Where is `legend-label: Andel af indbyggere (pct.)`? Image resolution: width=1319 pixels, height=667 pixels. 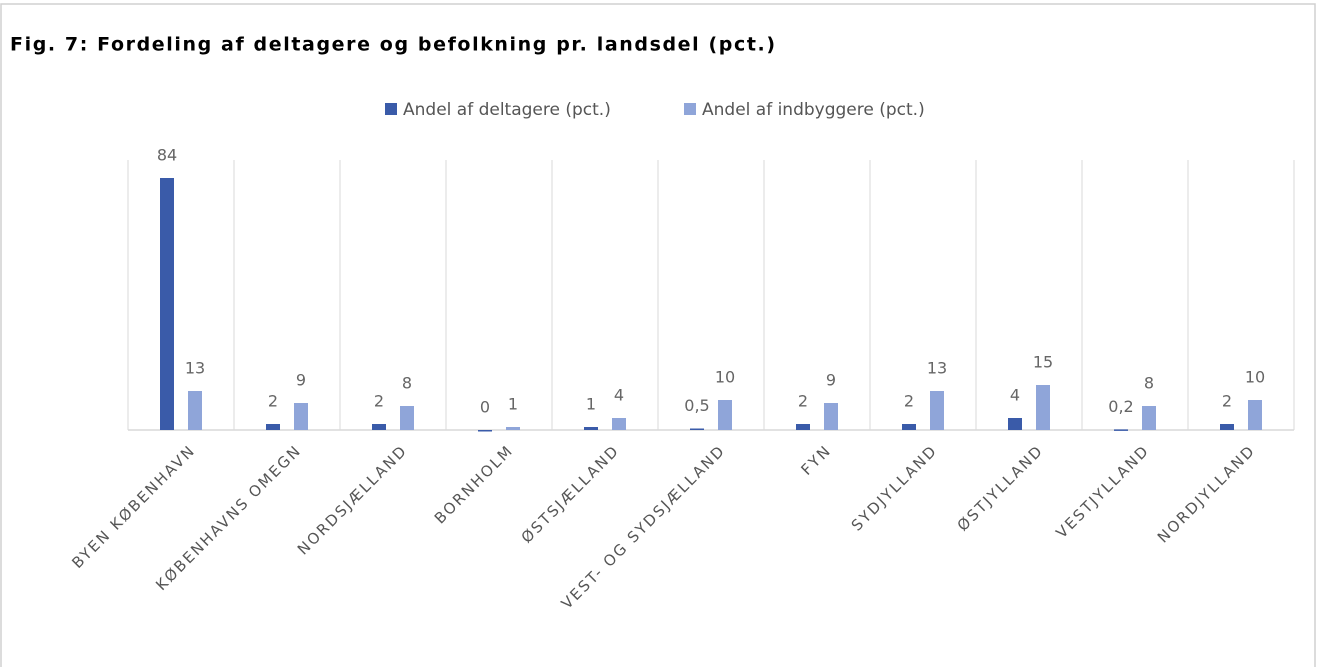 legend-label: Andel af indbyggere (pct.) is located at coordinates (813, 110).